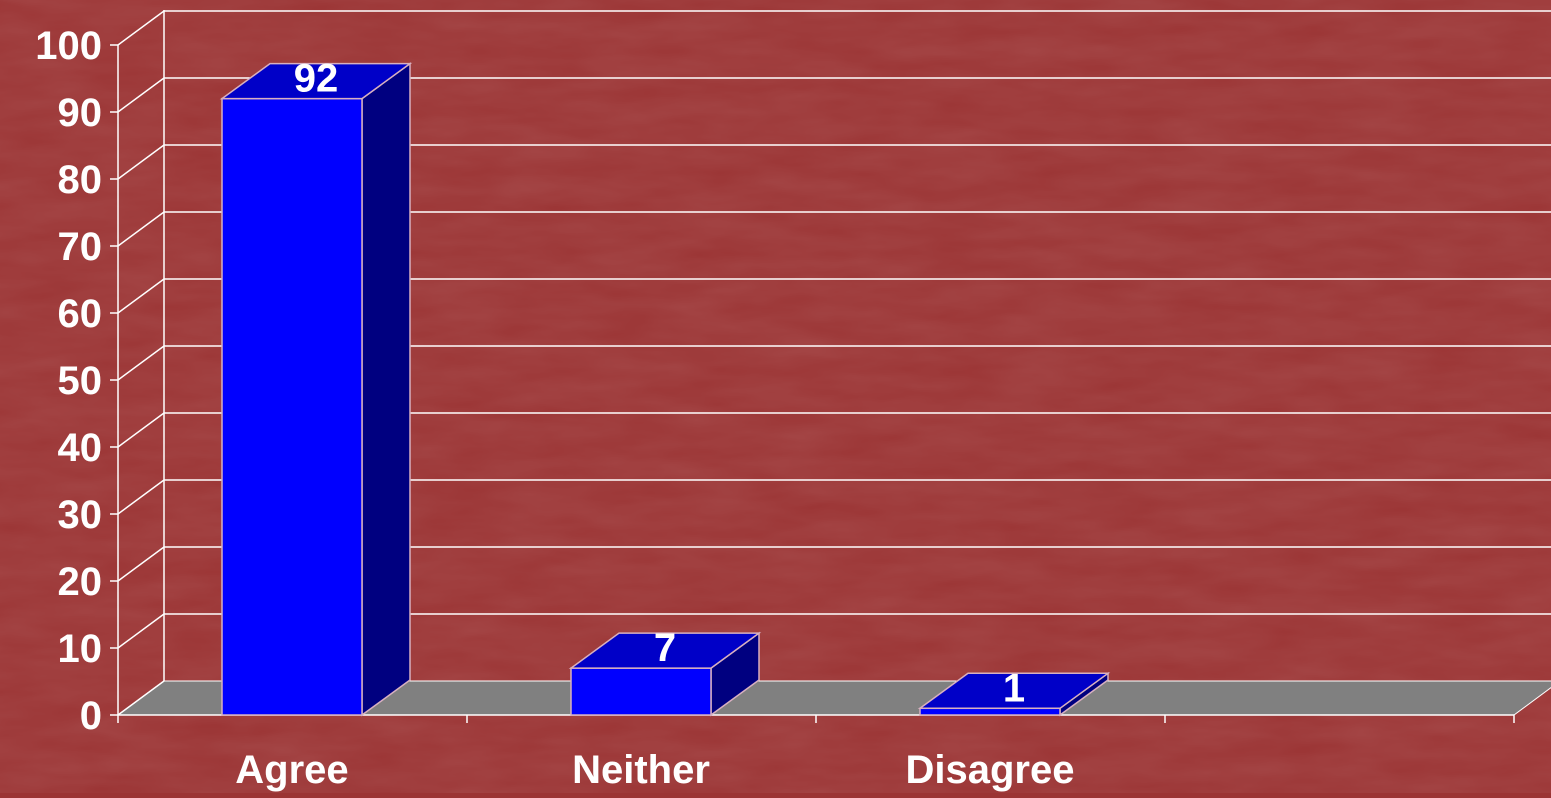 This screenshot has height=798, width=1551. I want to click on x-tick-label: Disagree, so click(990, 770).